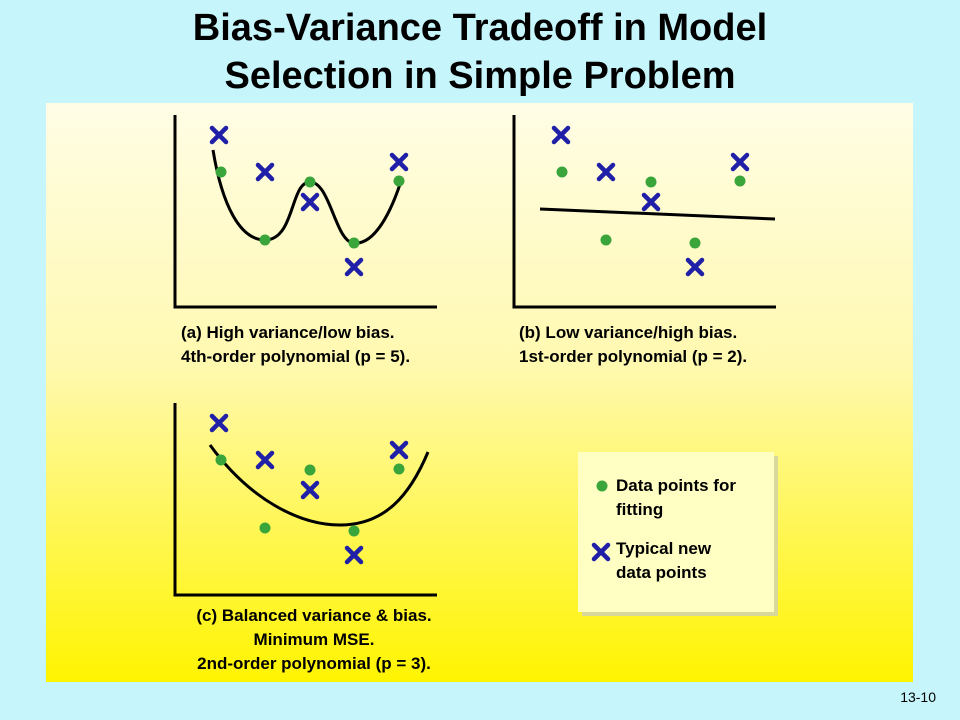 This screenshot has height=720, width=960. I want to click on legend-x-icon, so click(601, 552).